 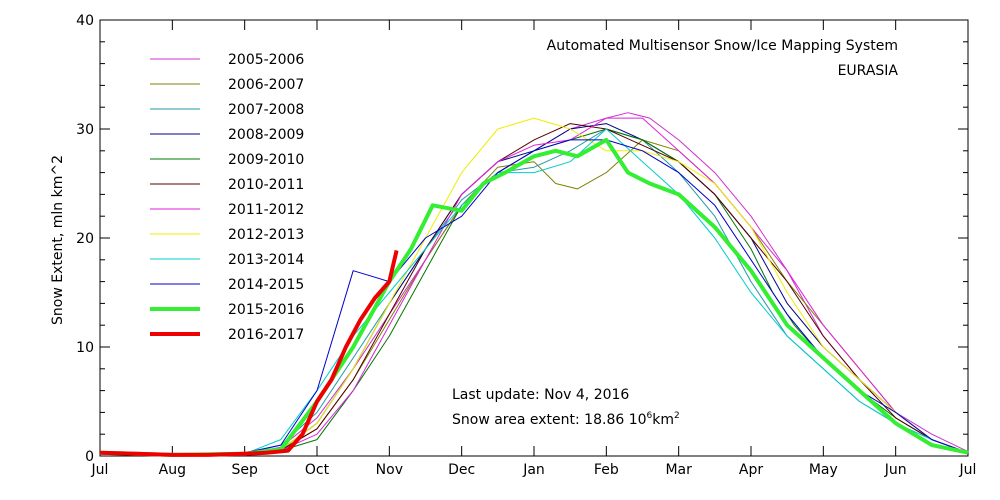 I want to click on x-tick-label: Dec, so click(x=461, y=470).